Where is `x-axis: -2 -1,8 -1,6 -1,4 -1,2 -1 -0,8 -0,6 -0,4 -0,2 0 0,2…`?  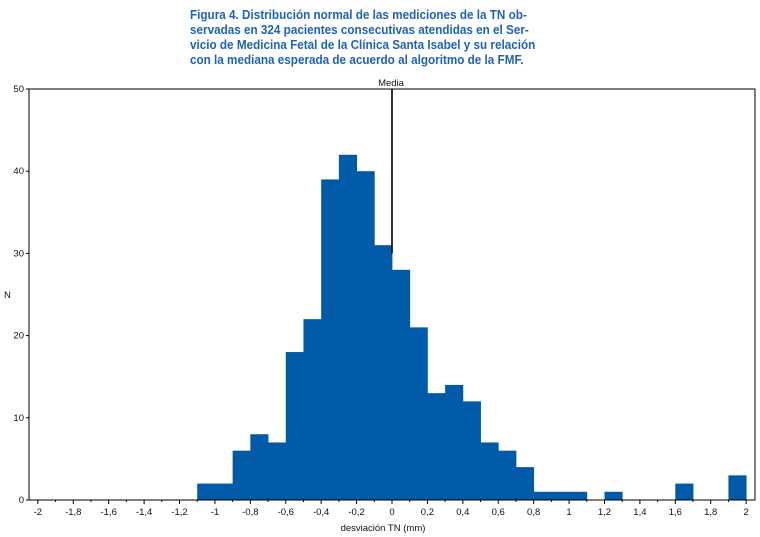
x-axis: -2 -1,8 -1,6 -1,4 -1,2 -1 -0,8 -0,6 -0,4 -0,2 0 0,2… is located at coordinates (391, 509).